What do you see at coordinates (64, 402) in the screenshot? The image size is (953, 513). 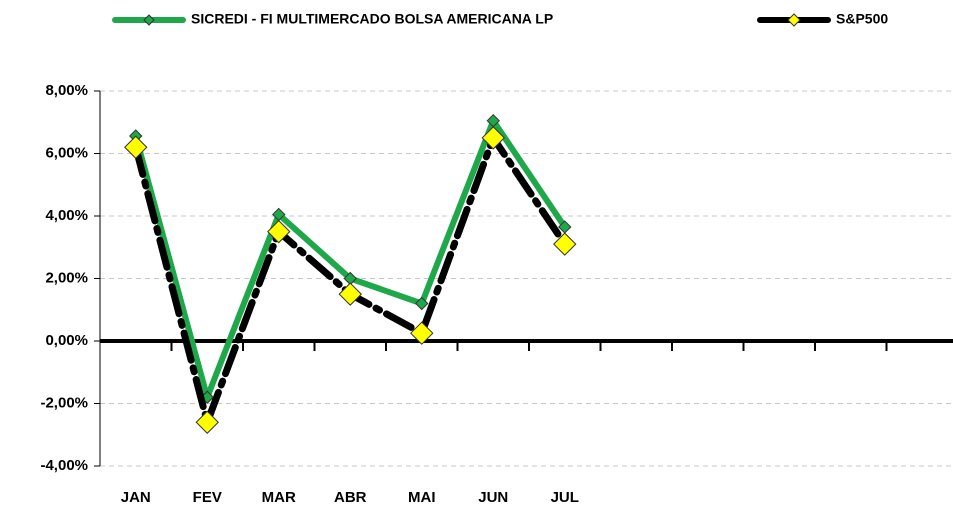 I see `y-tick-label: -2,00%` at bounding box center [64, 402].